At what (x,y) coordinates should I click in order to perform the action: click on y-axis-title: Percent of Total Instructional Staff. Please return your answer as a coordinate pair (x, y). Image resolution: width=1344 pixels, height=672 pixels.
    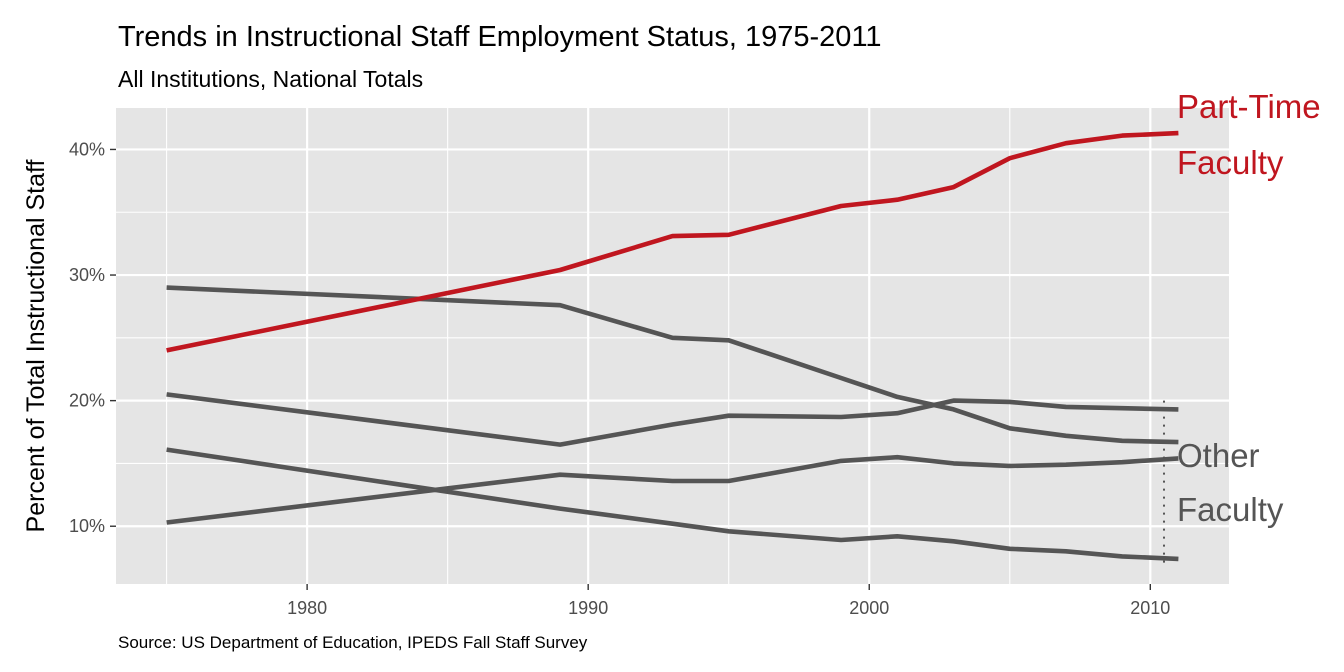
    Looking at the image, I should click on (36, 345).